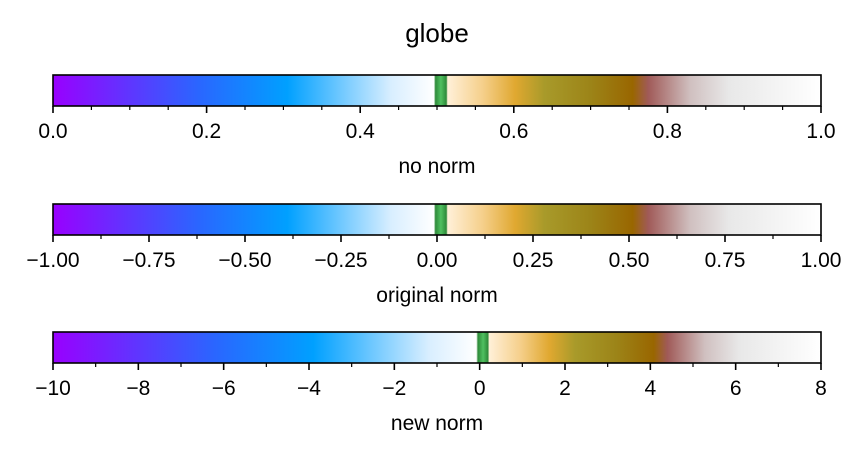 The image size is (866, 461). I want to click on tick-label: −4, so click(309, 388).